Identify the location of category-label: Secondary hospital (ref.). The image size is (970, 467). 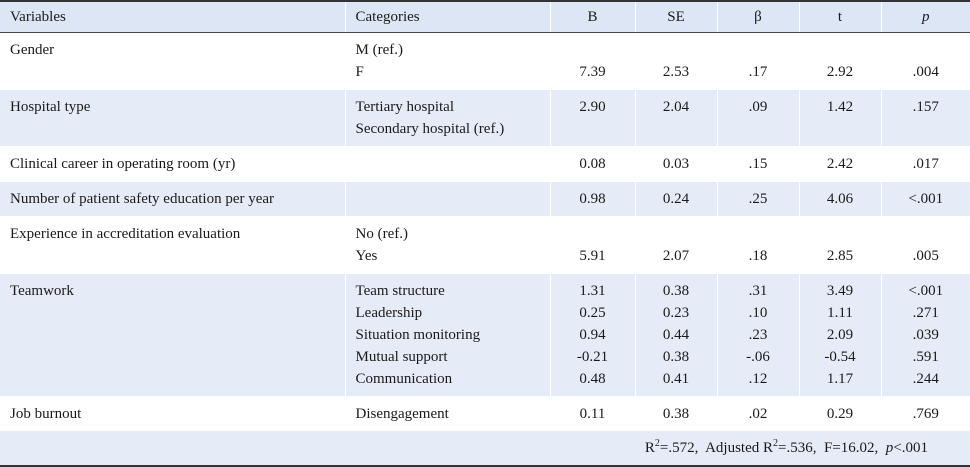
(430, 129).